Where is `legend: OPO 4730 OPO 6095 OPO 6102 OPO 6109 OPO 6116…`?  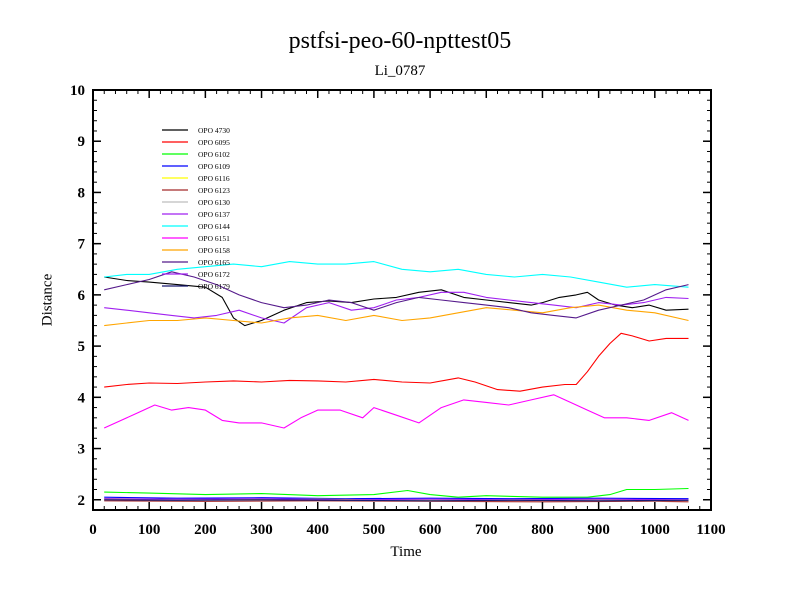
legend: OPO 4730 OPO 6095 OPO 6102 OPO 6109 OPO 6116… is located at coordinates (196, 208).